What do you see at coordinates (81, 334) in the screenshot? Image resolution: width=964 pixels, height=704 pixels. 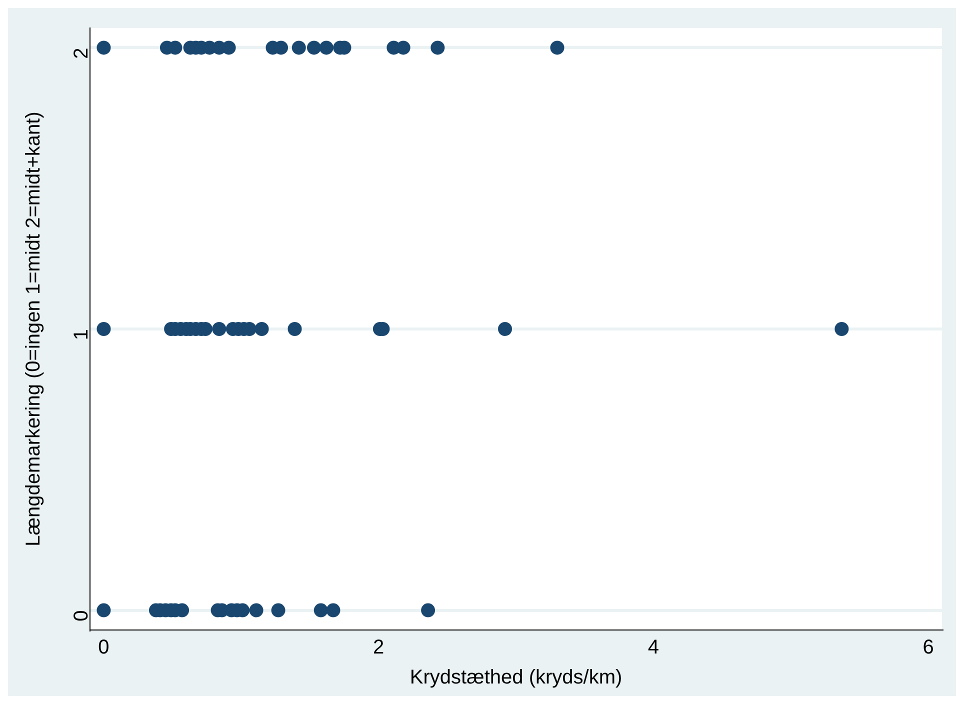 I see `y-tick-label: 1` at bounding box center [81, 334].